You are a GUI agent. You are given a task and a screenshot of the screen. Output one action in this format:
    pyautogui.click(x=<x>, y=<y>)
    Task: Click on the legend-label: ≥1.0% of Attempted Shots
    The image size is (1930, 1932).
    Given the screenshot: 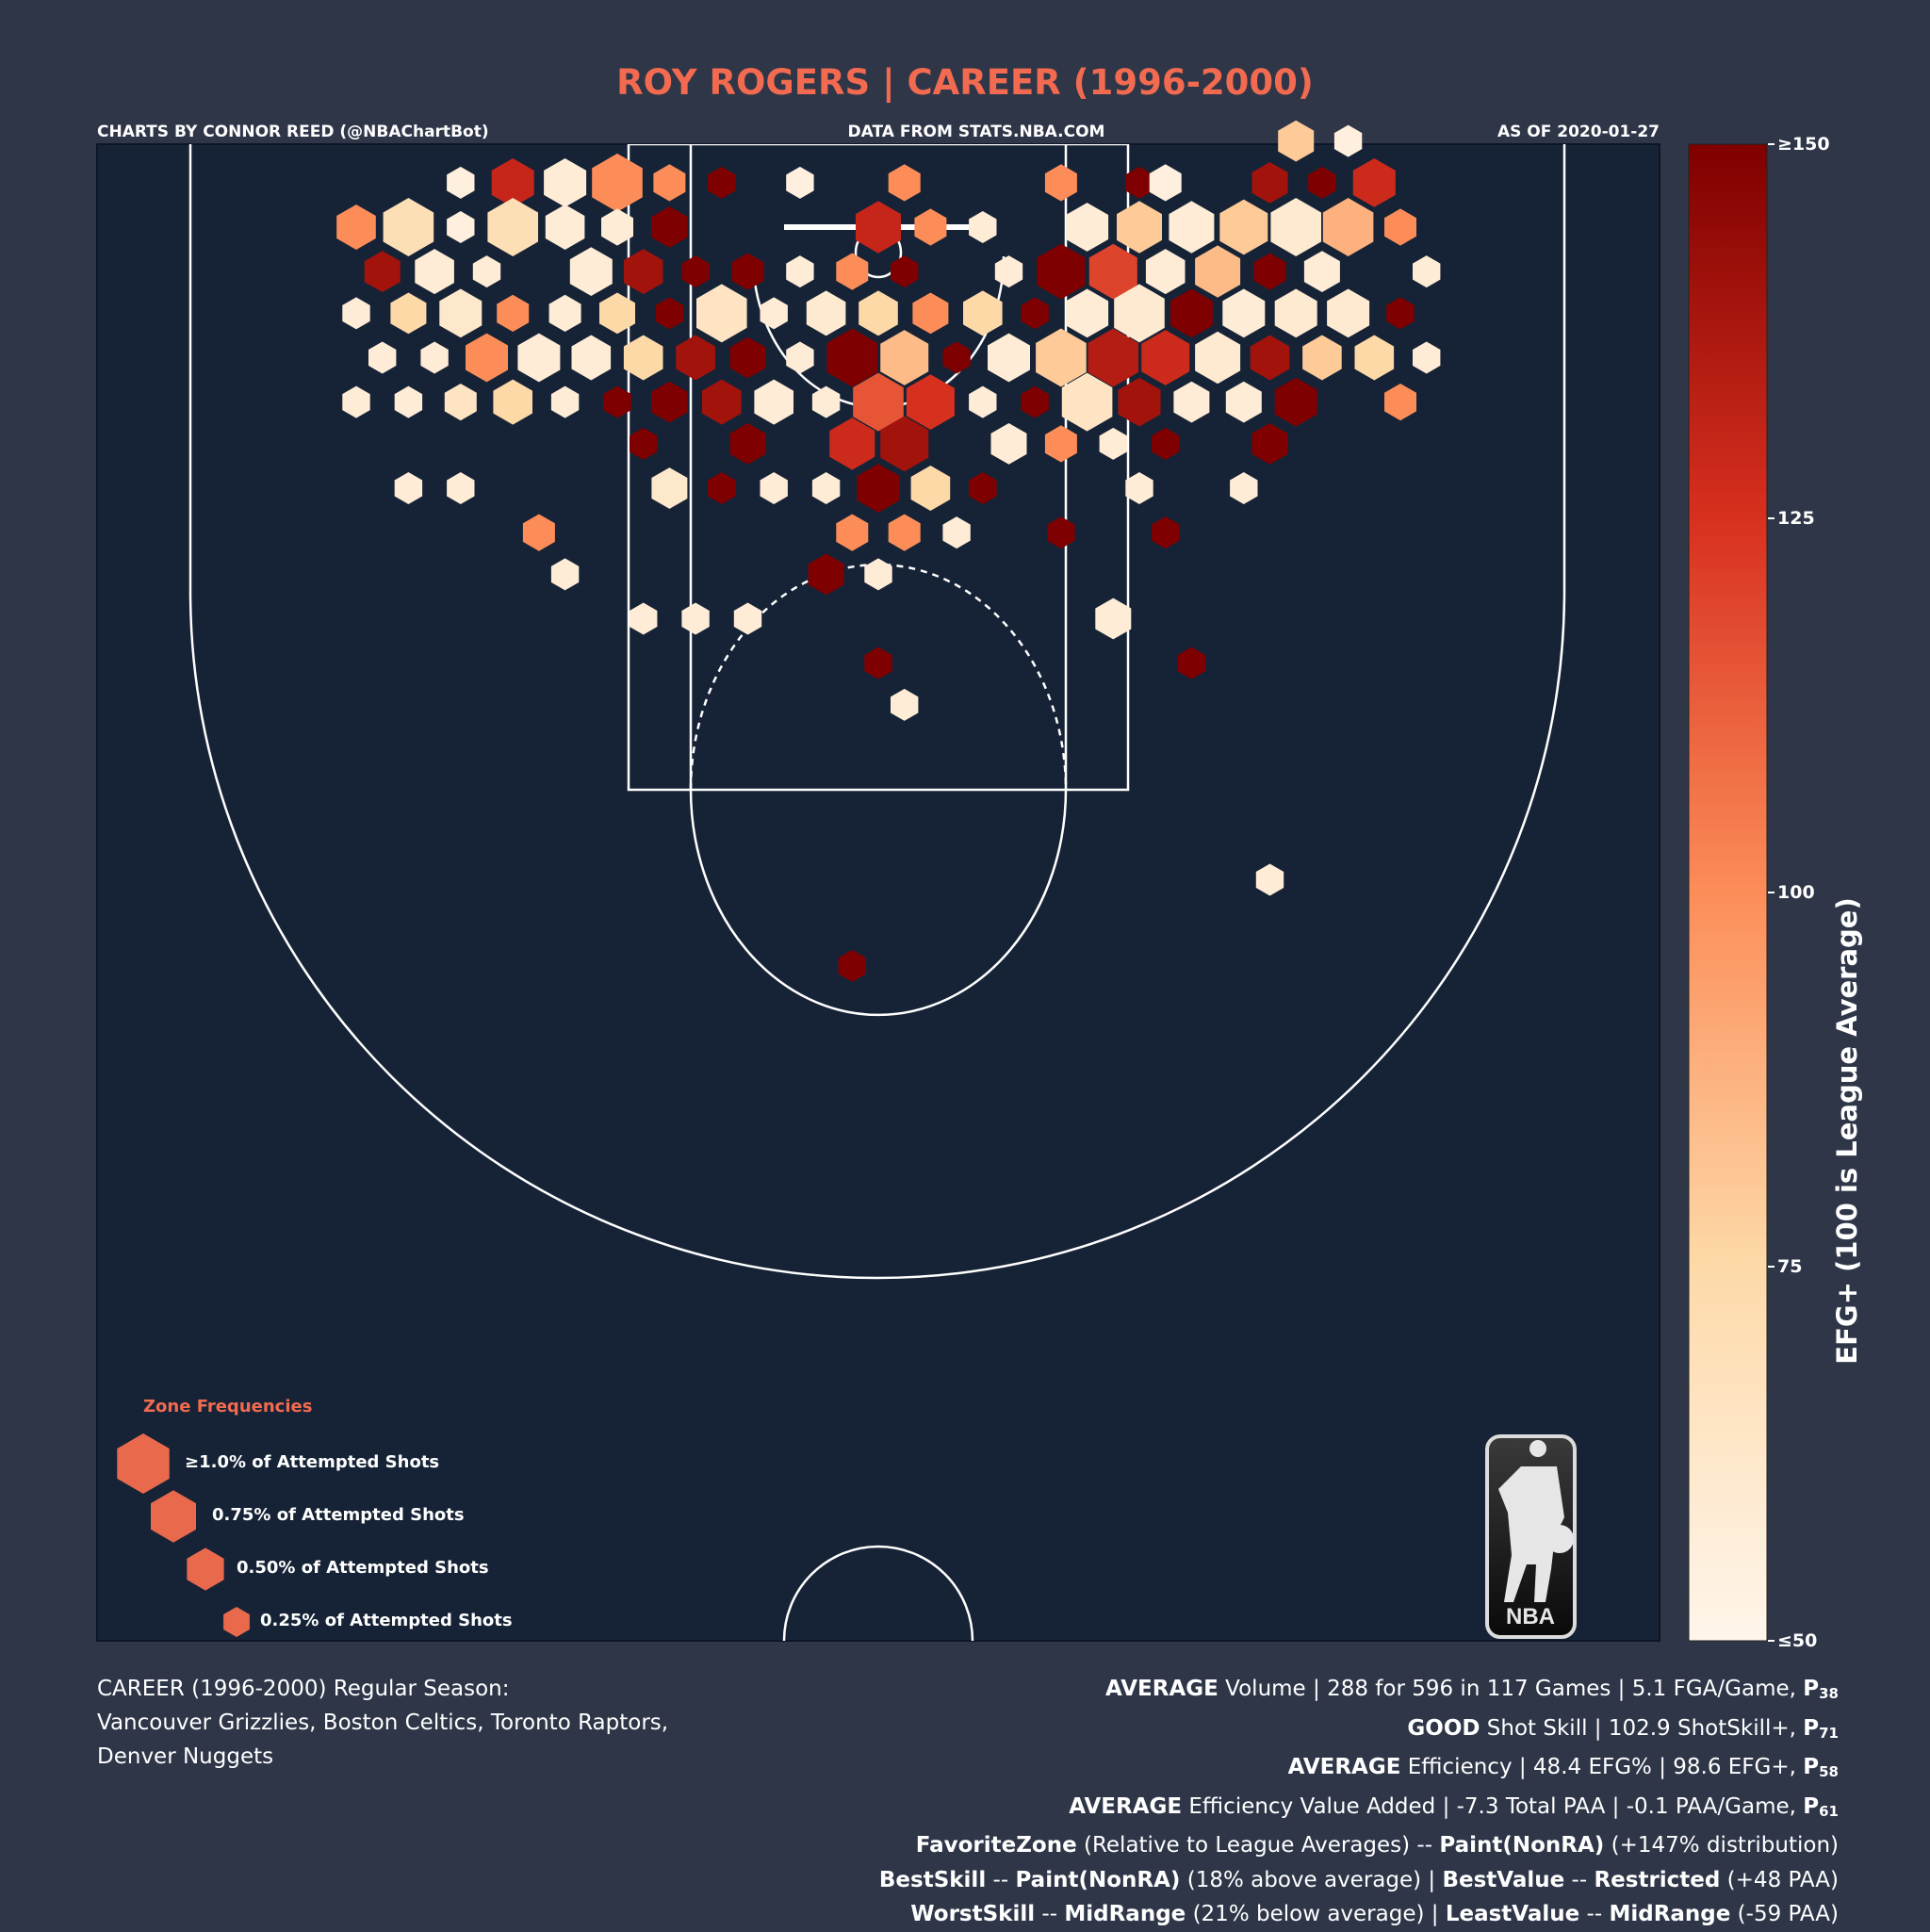 What is the action you would take?
    pyautogui.click(x=312, y=1462)
    